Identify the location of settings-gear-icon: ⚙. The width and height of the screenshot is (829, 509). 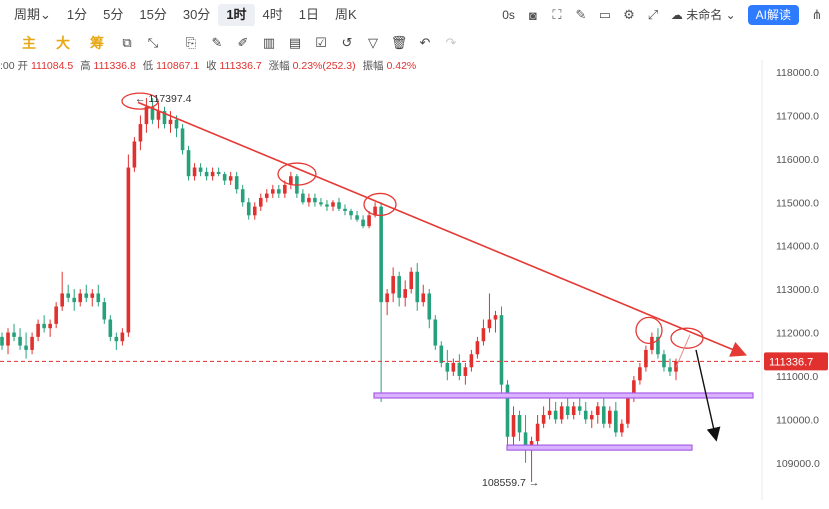
(629, 14).